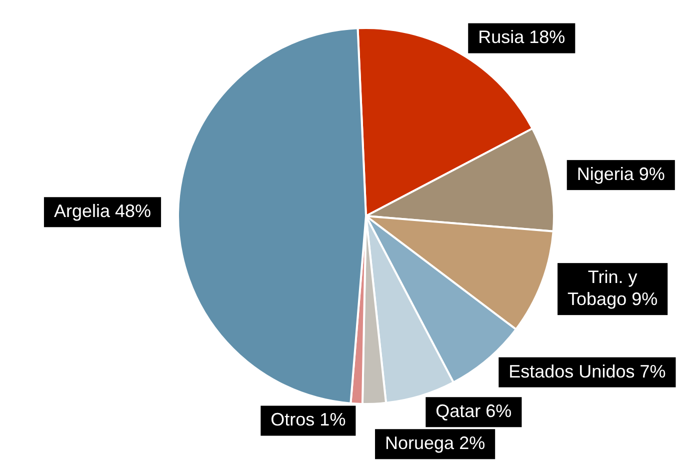  What do you see at coordinates (613, 288) in the screenshot?
I see `slice-label: Trin. y Tobago 9%` at bounding box center [613, 288].